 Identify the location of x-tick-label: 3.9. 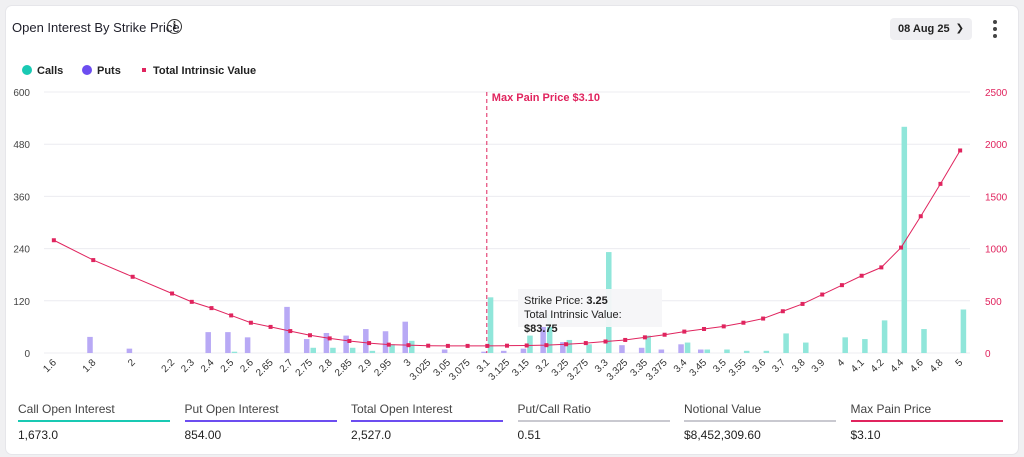
(819, 366).